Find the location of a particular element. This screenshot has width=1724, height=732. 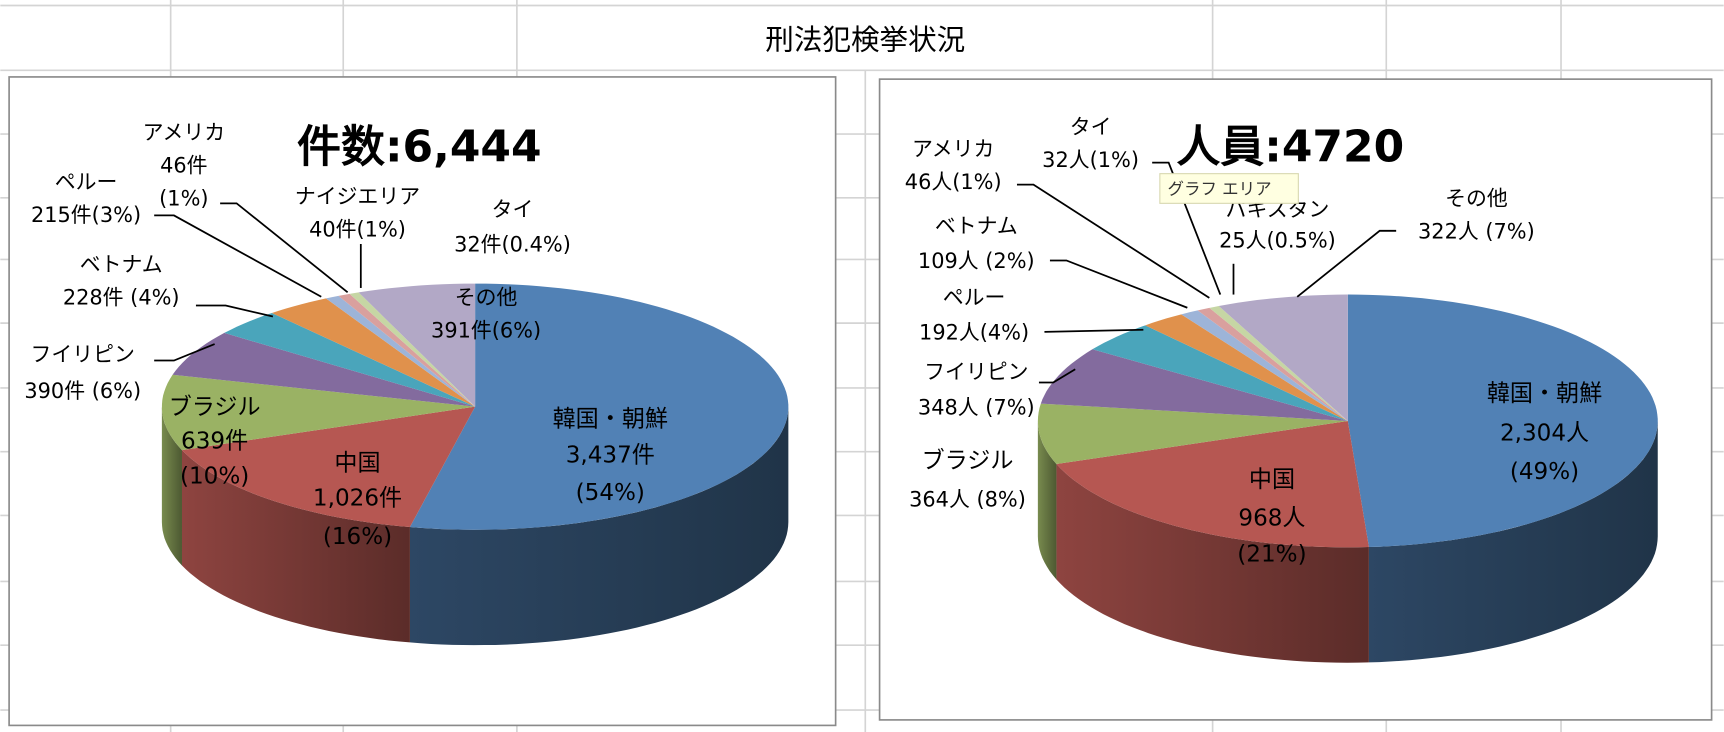

tooltip-text: グラフ エリア is located at coordinates (1220, 189).